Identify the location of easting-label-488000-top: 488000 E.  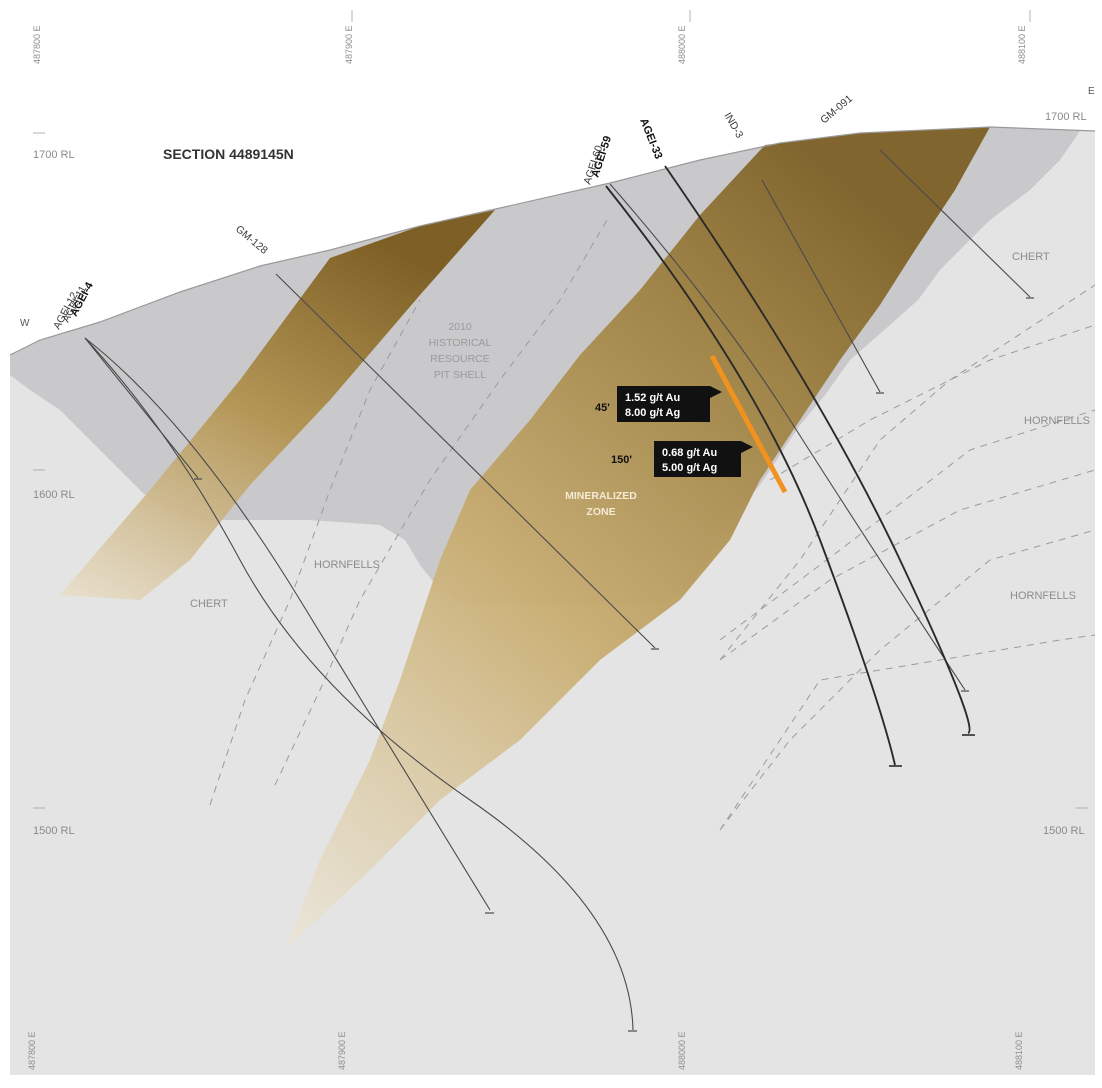
(682, 44).